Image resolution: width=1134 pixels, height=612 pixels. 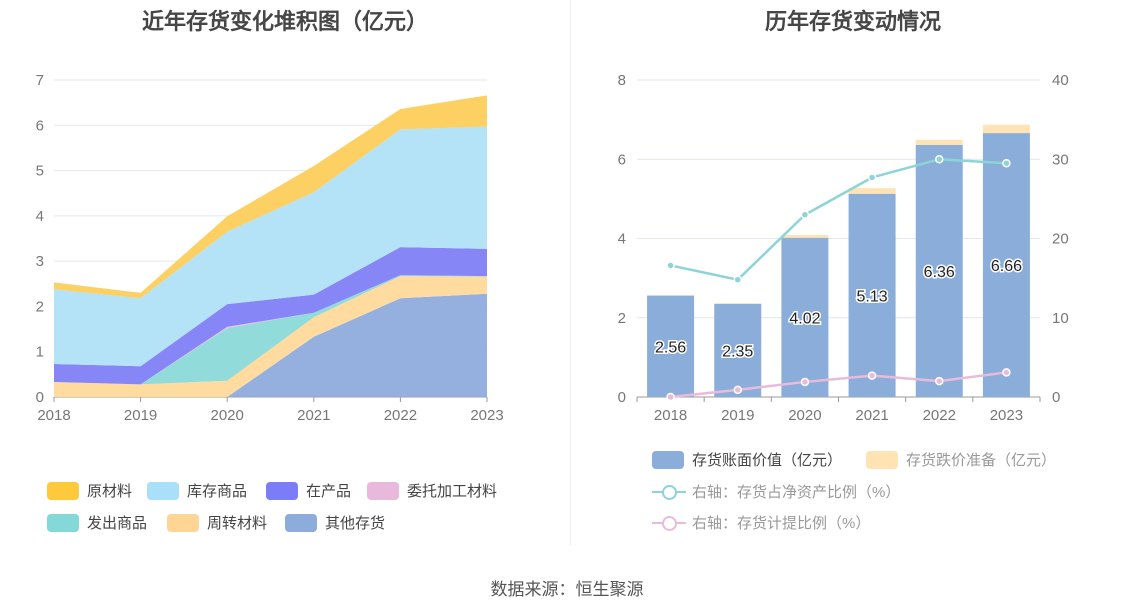 What do you see at coordinates (329, 491) in the screenshot?
I see `legend-label: 在产品` at bounding box center [329, 491].